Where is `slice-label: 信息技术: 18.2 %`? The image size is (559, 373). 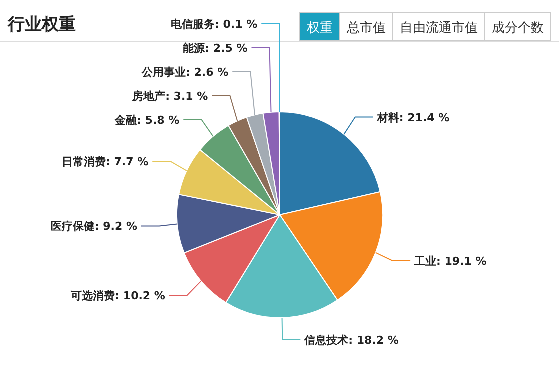
slice-label: 信息技术: 18.2 % is located at coordinates (351, 340).